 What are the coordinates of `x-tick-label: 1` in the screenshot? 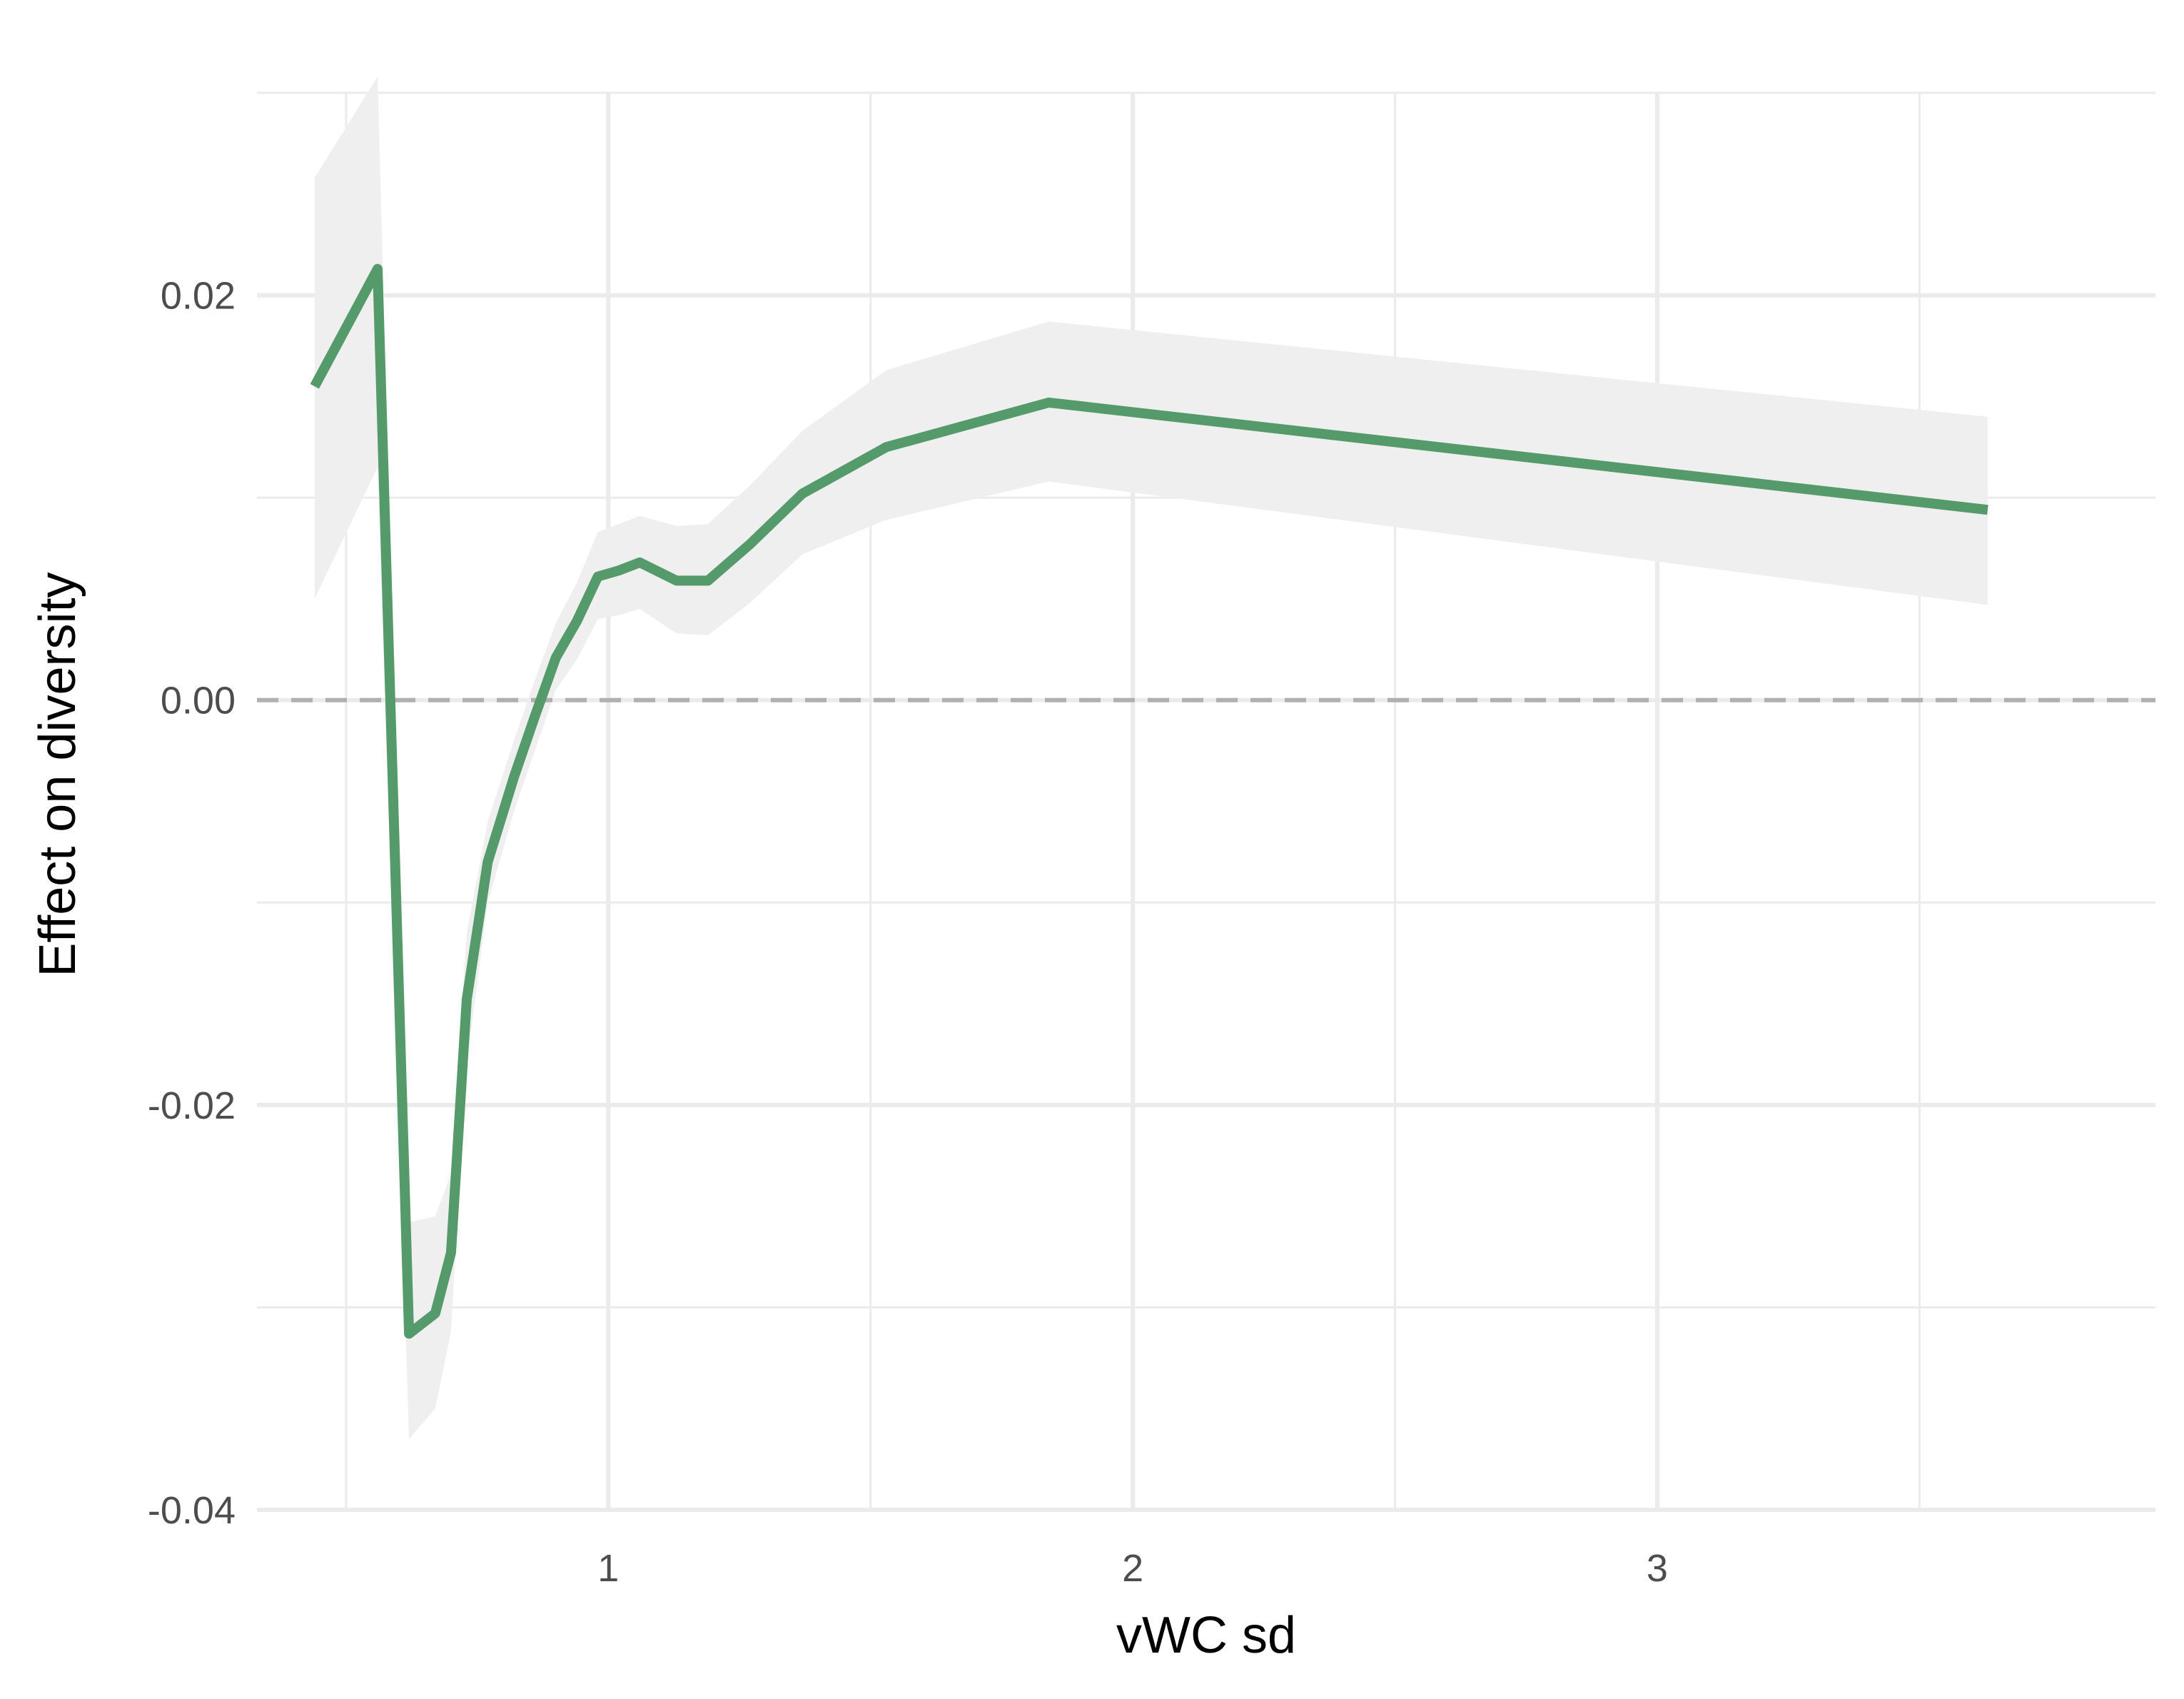 It's located at (608, 1568).